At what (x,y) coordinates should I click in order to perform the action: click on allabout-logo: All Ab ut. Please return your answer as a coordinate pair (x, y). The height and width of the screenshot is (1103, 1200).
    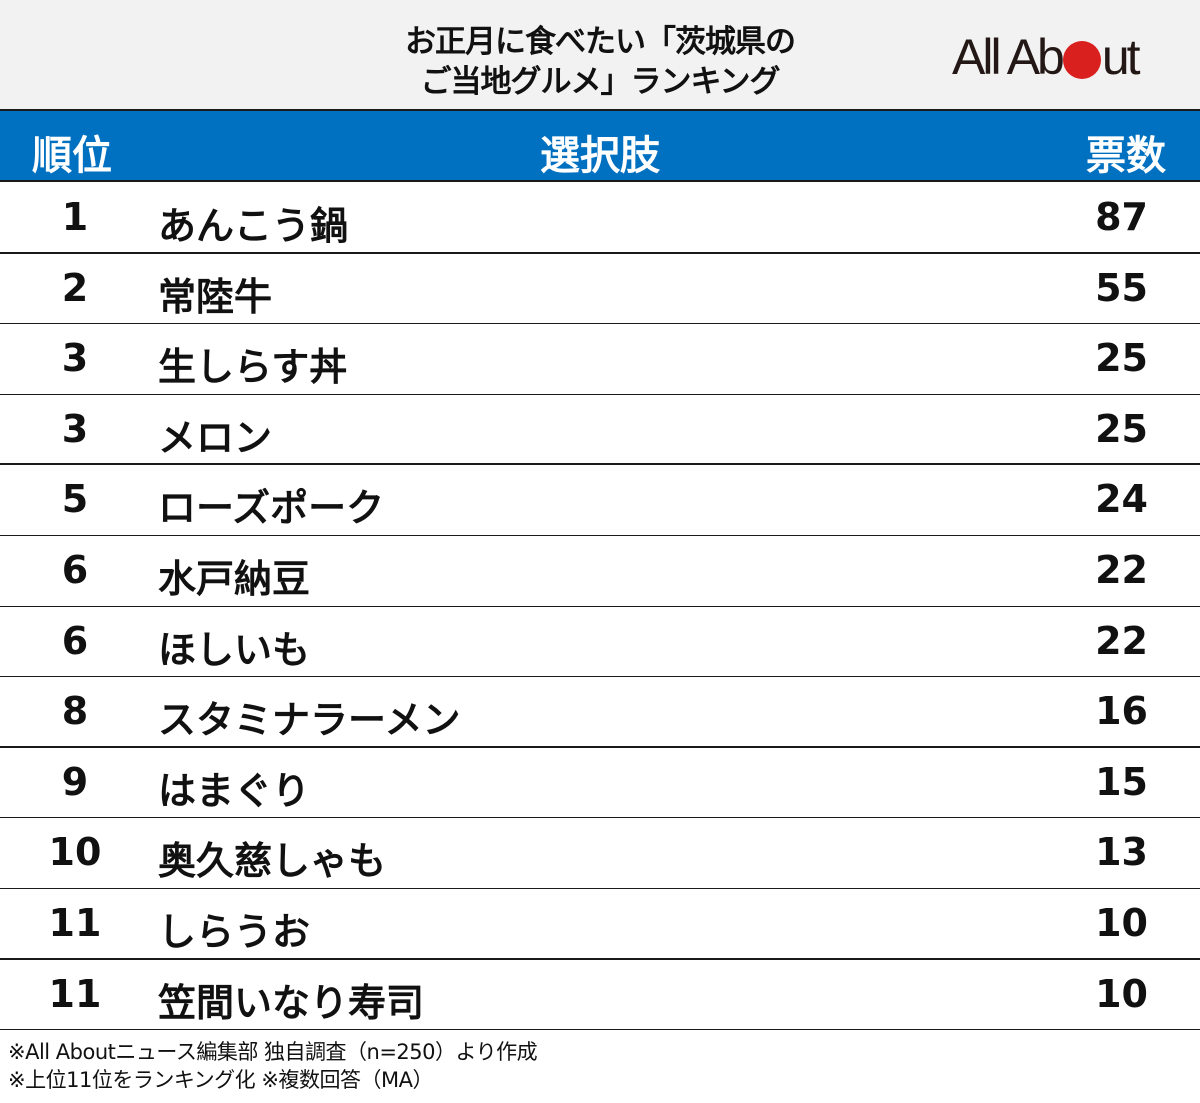
    Looking at the image, I should click on (1046, 57).